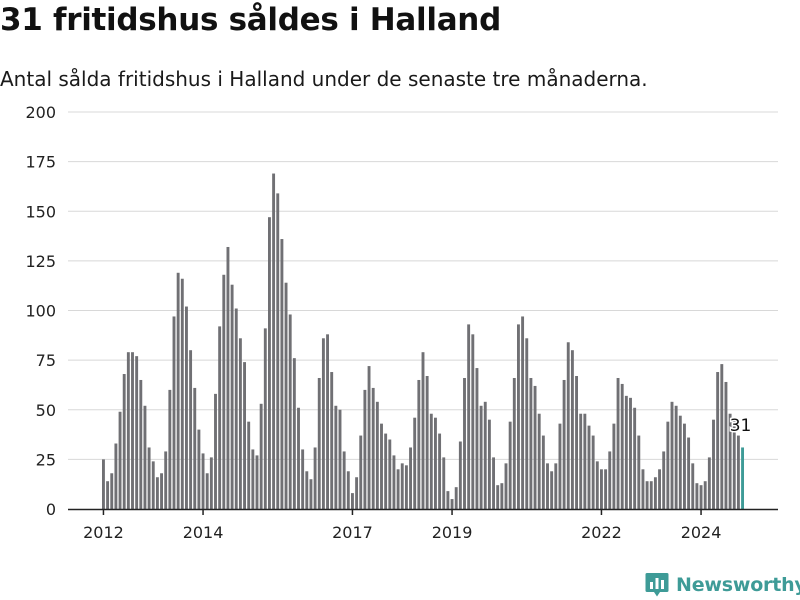 The height and width of the screenshot is (600, 800). Describe the element at coordinates (203, 532) in the screenshot. I see `x-tick-label: 2014` at that location.